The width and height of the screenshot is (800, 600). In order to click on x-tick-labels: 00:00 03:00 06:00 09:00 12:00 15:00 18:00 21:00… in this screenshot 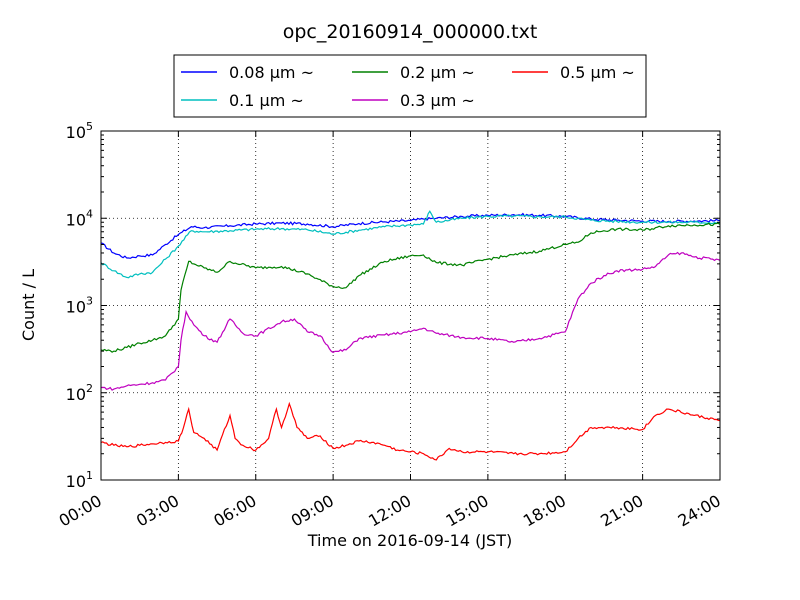, I will do `click(390, 511)`.